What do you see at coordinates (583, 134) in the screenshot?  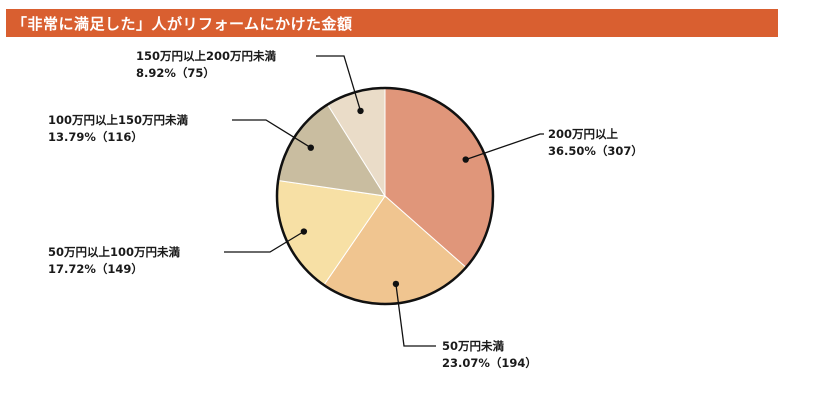 I see `slice-label: 200万円以上` at bounding box center [583, 134].